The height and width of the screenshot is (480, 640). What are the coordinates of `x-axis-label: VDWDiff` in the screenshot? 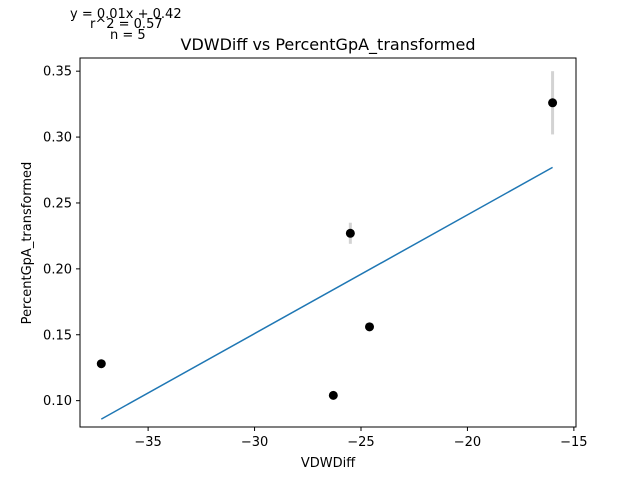 It's located at (328, 463).